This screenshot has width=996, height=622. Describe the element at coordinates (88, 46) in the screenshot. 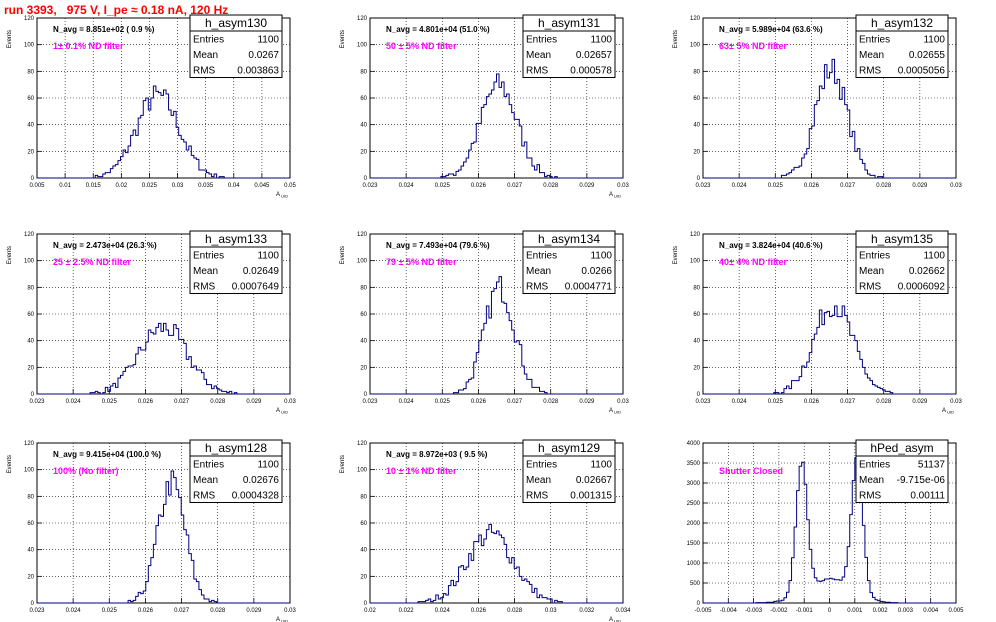

I see `filter-annotation: 1± 0.1% ND filter` at that location.